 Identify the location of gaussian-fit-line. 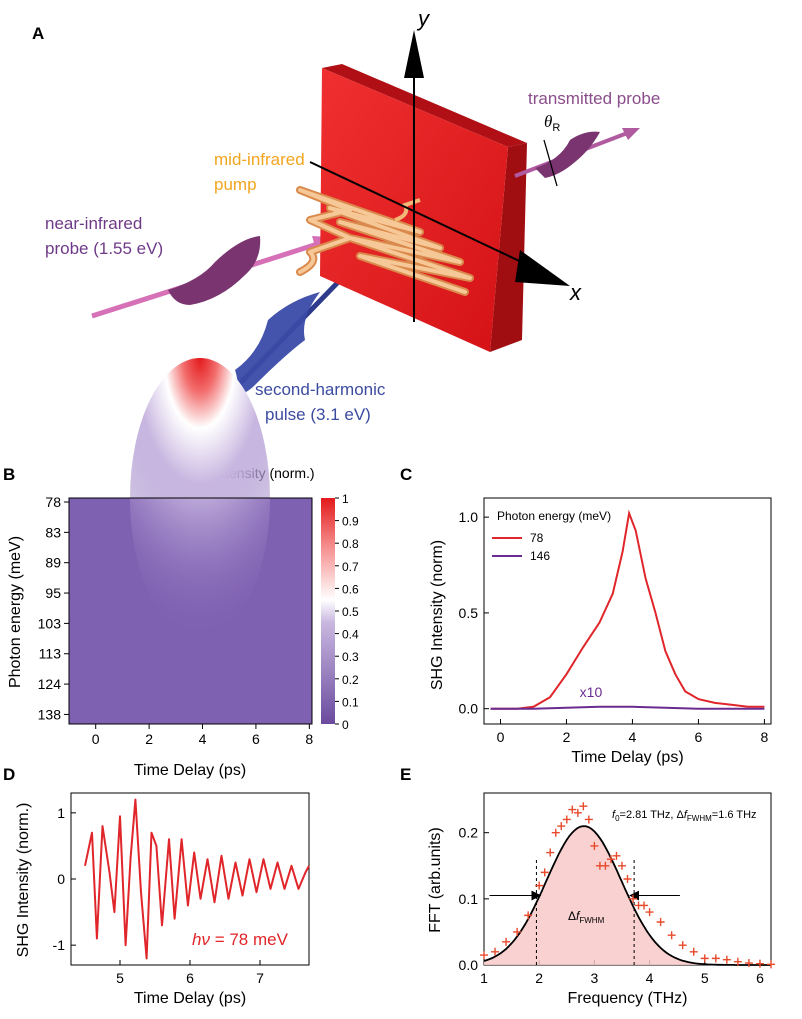
(627, 895).